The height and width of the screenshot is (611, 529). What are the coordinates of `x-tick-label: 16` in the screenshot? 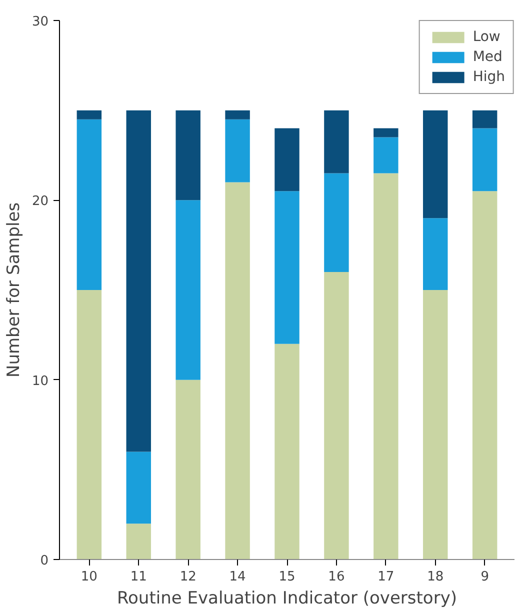 It's located at (336, 577).